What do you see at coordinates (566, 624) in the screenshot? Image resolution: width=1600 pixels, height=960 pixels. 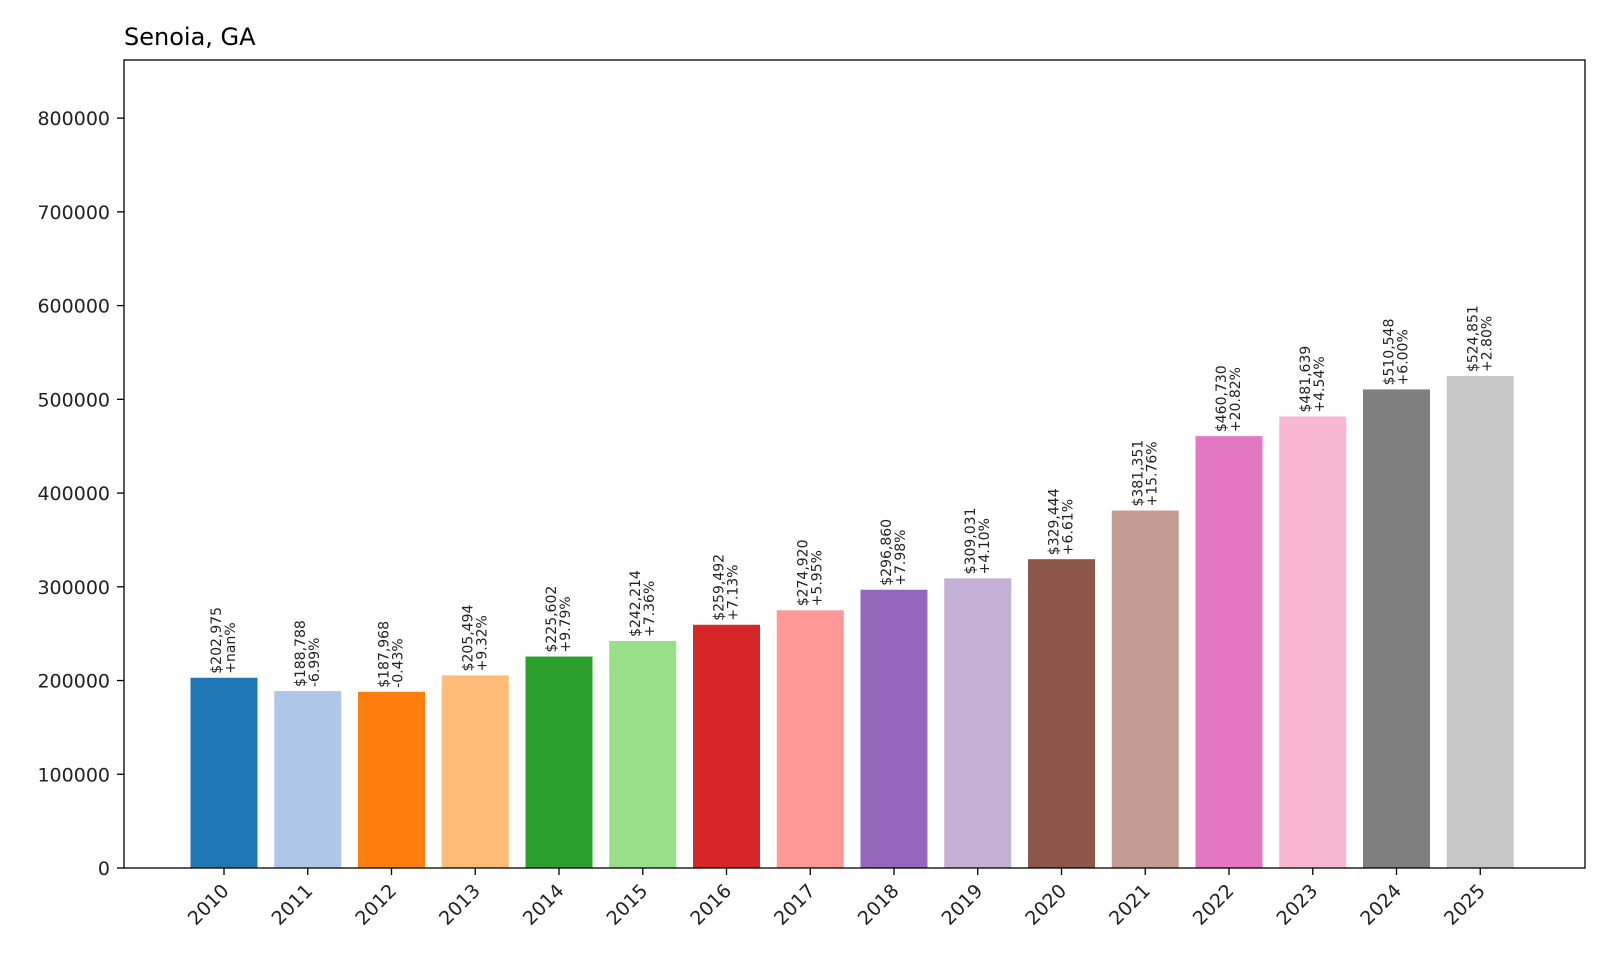 I see `bar-change-label: +9.79%` at bounding box center [566, 624].